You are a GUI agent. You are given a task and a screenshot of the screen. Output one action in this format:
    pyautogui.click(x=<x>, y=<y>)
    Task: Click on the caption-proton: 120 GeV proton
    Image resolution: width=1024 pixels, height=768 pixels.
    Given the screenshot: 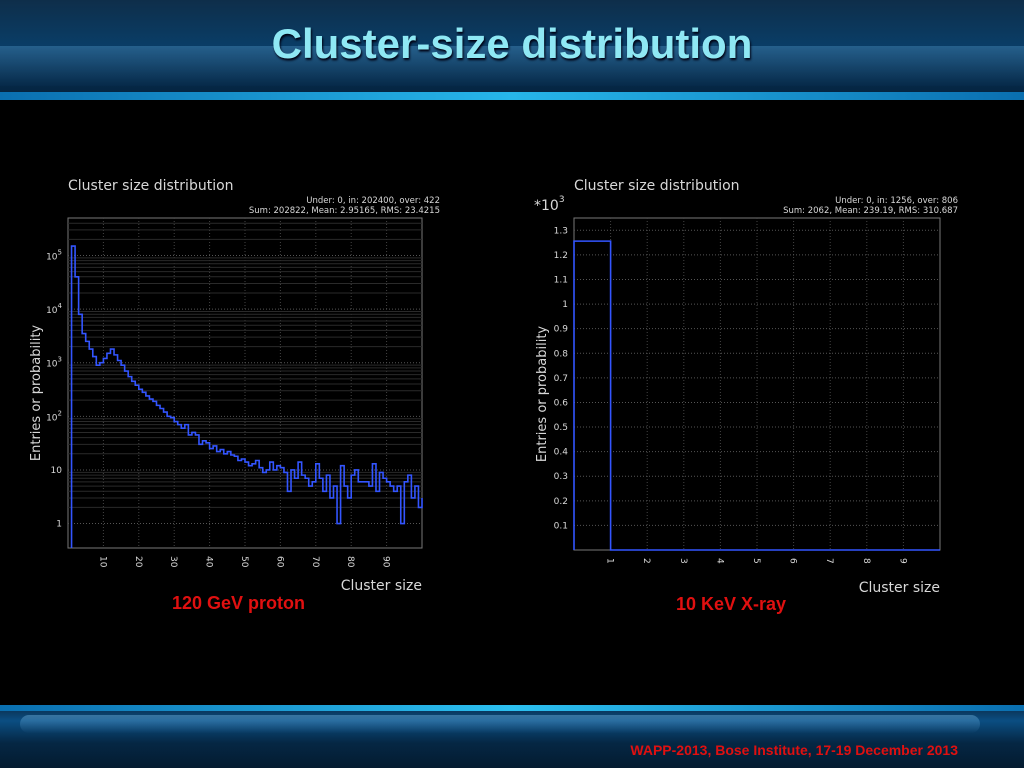 What is the action you would take?
    pyautogui.click(x=239, y=603)
    